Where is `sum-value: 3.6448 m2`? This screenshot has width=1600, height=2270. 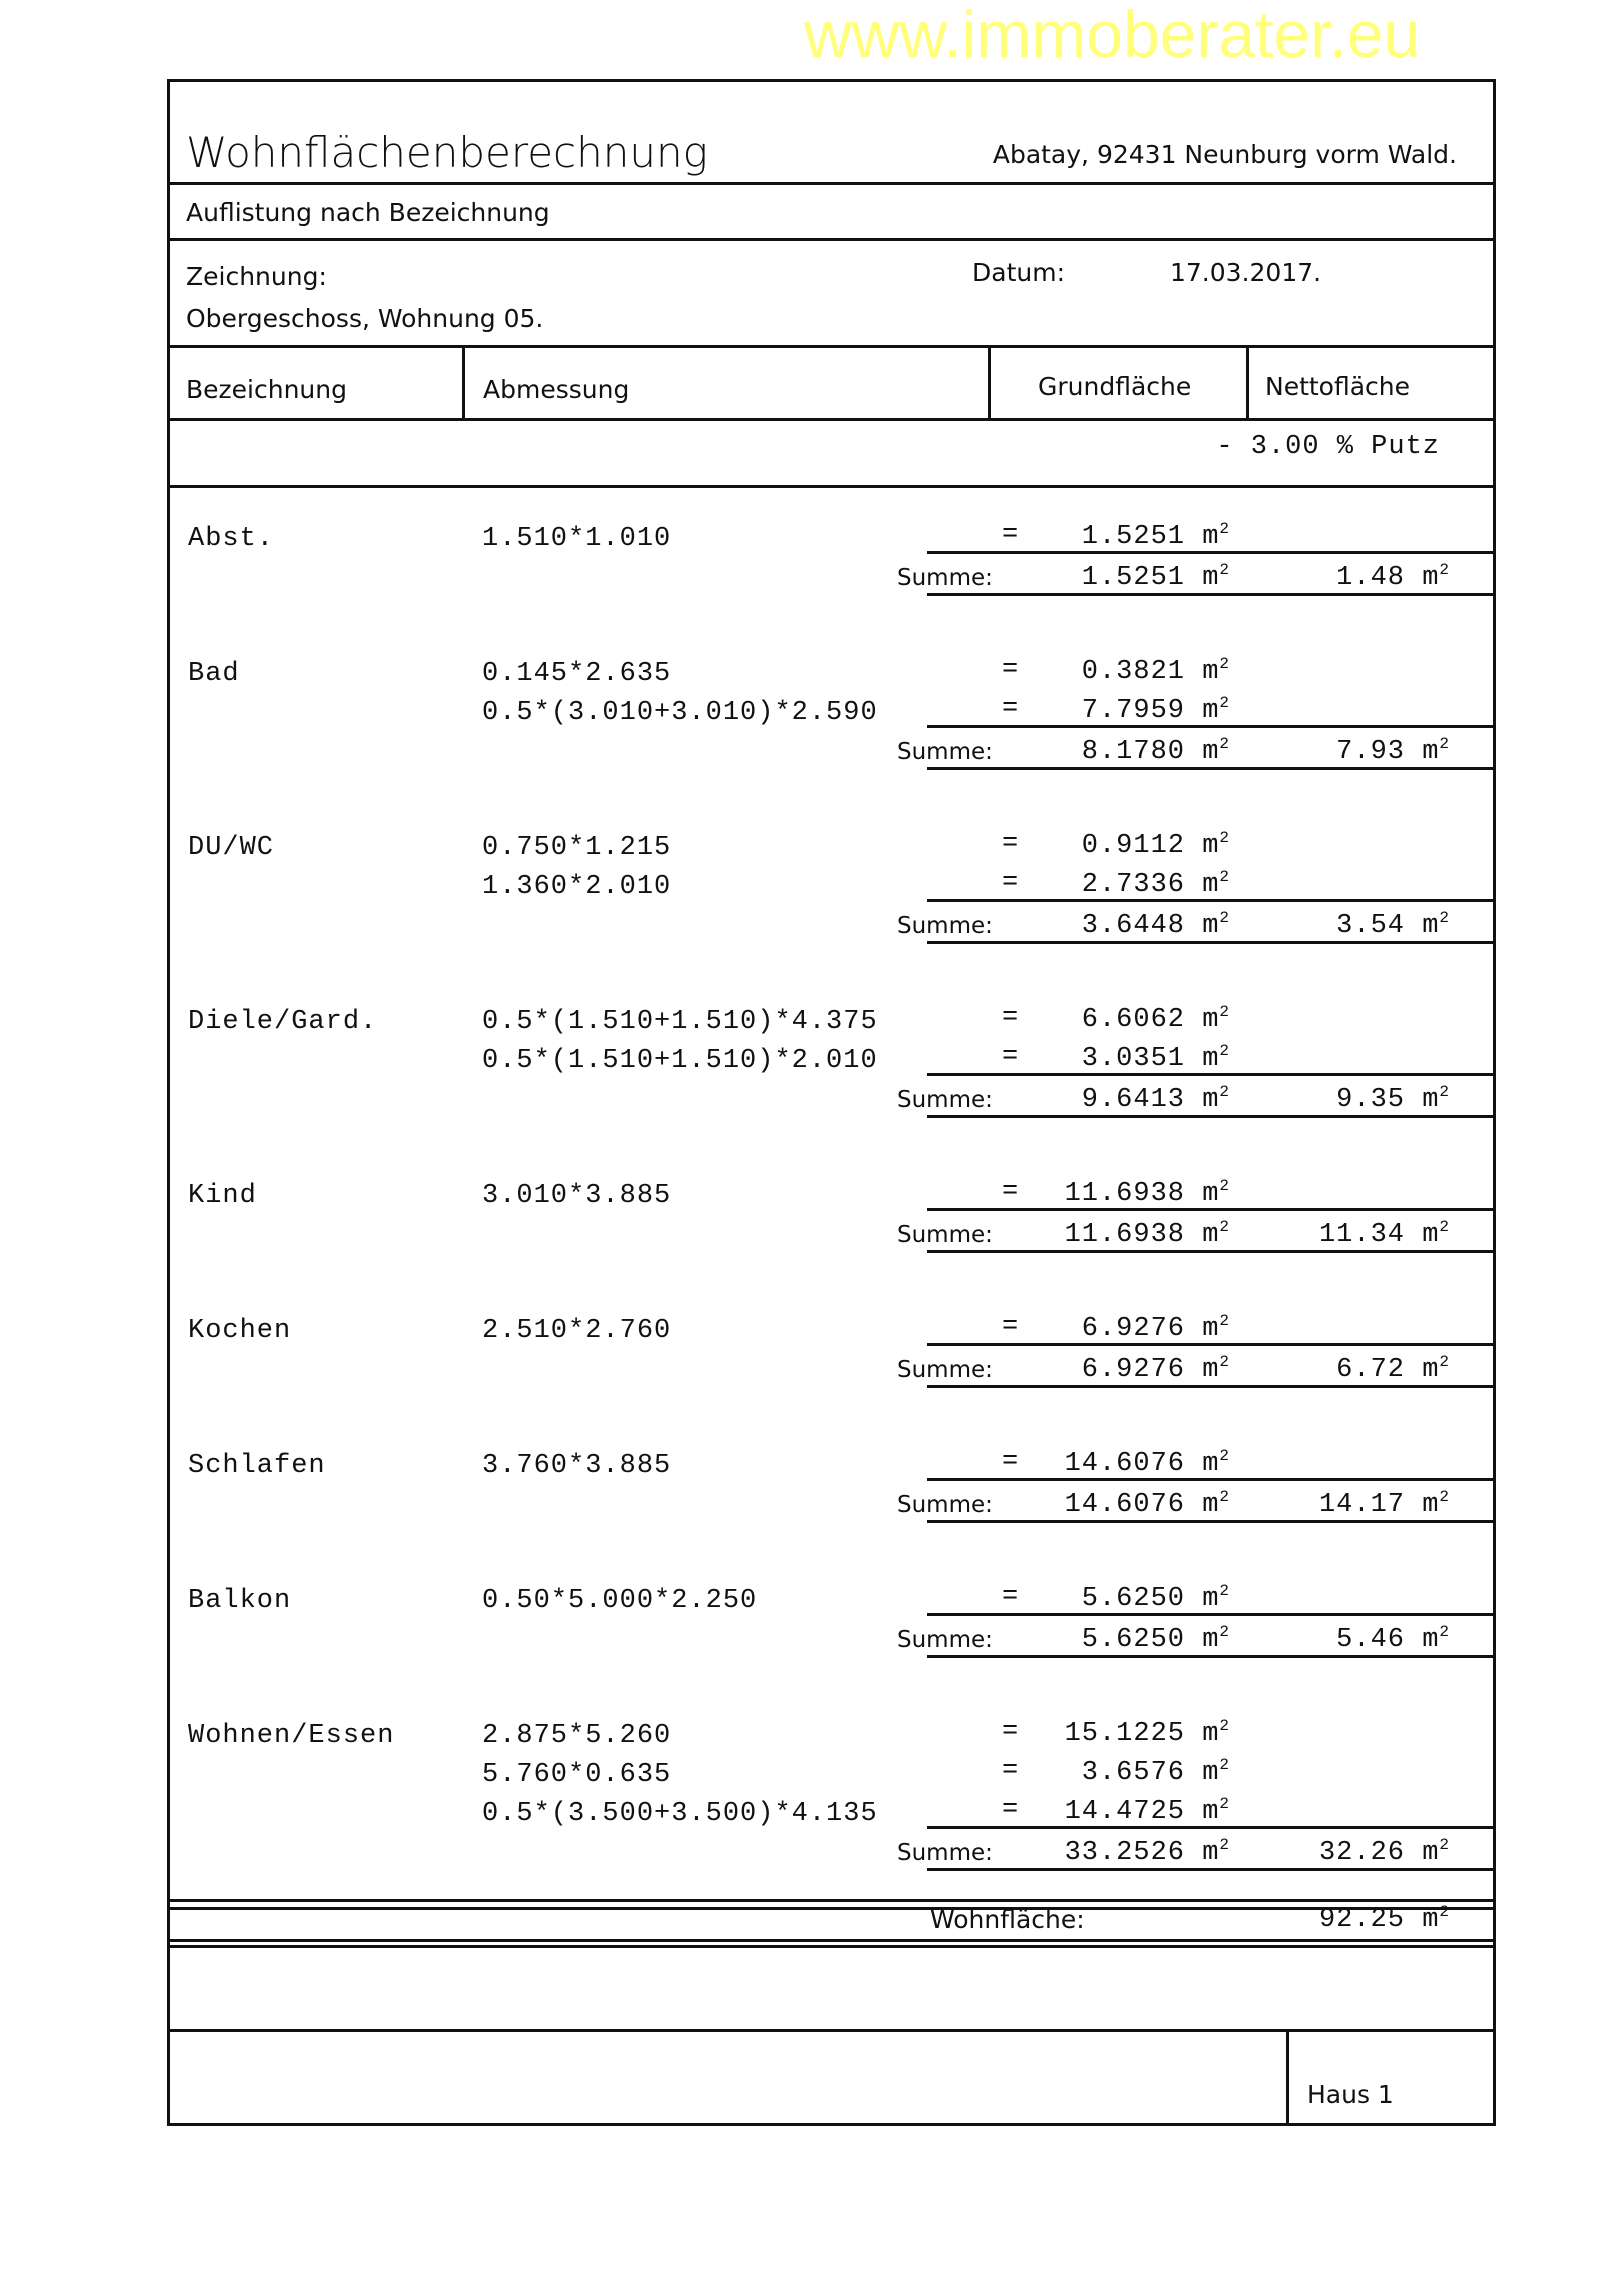 sum-value: 3.6448 m2 is located at coordinates (1130, 925).